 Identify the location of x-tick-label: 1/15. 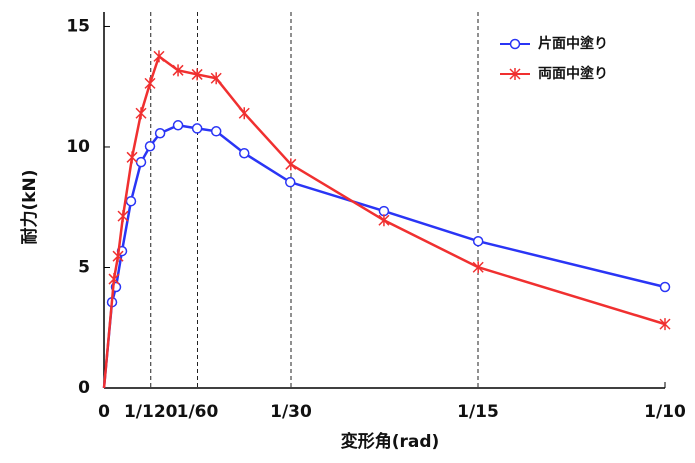
(478, 412).